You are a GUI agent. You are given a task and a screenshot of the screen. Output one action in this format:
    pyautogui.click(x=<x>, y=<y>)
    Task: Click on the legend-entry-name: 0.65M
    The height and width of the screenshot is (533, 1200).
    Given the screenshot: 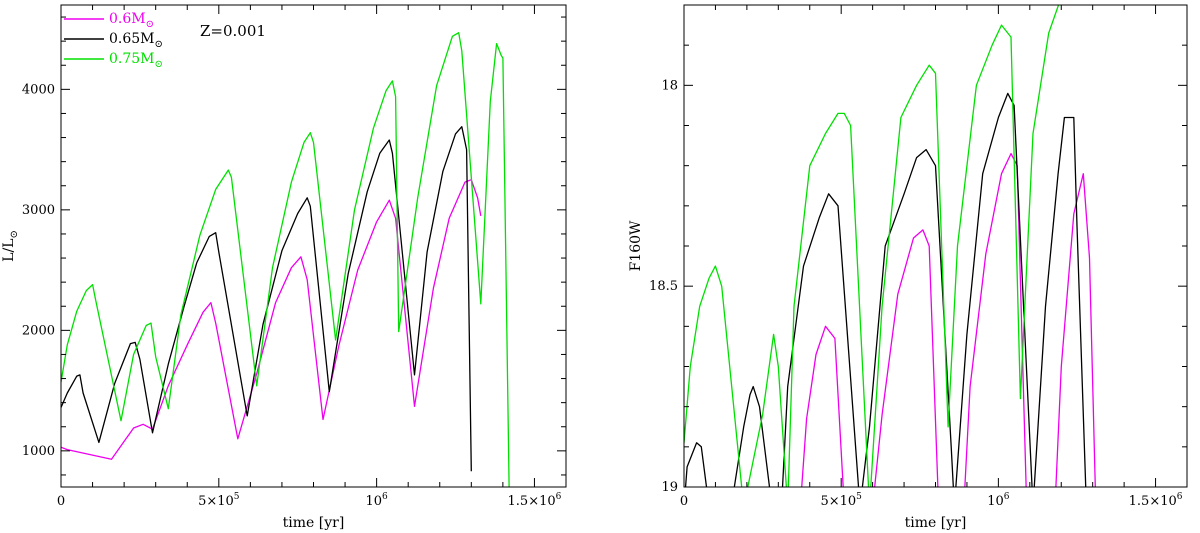 What is the action you would take?
    pyautogui.click(x=132, y=39)
    